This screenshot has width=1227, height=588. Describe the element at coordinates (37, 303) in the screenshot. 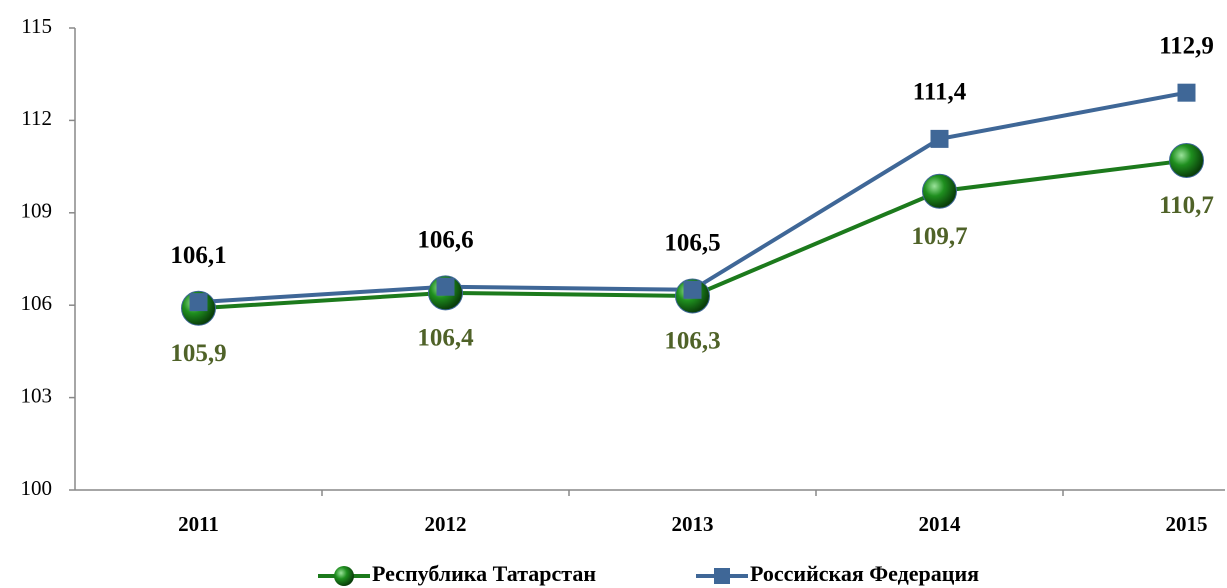

I see `y-tick-label: 106` at that location.